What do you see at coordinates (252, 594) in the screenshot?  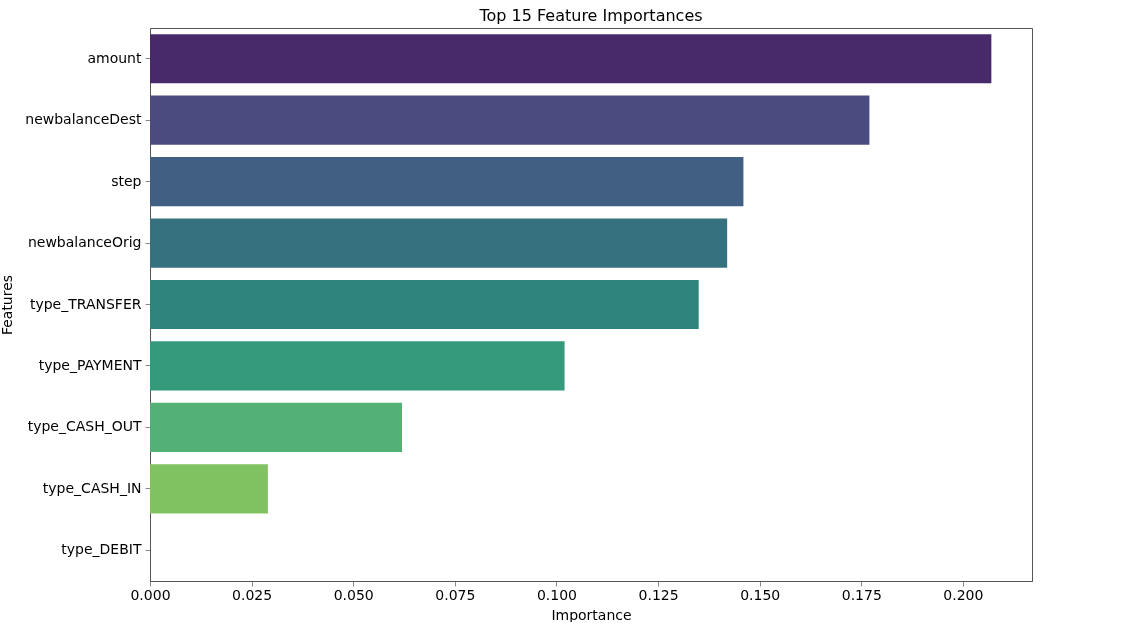 I see `x-tick-label: 0.025` at bounding box center [252, 594].